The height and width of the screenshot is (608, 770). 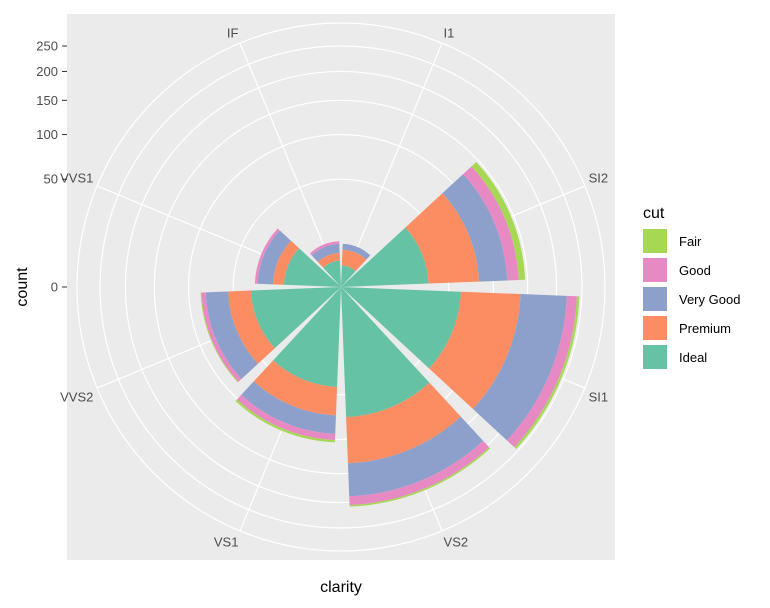 What do you see at coordinates (47, 100) in the screenshot?
I see `y-tick-label: 150` at bounding box center [47, 100].